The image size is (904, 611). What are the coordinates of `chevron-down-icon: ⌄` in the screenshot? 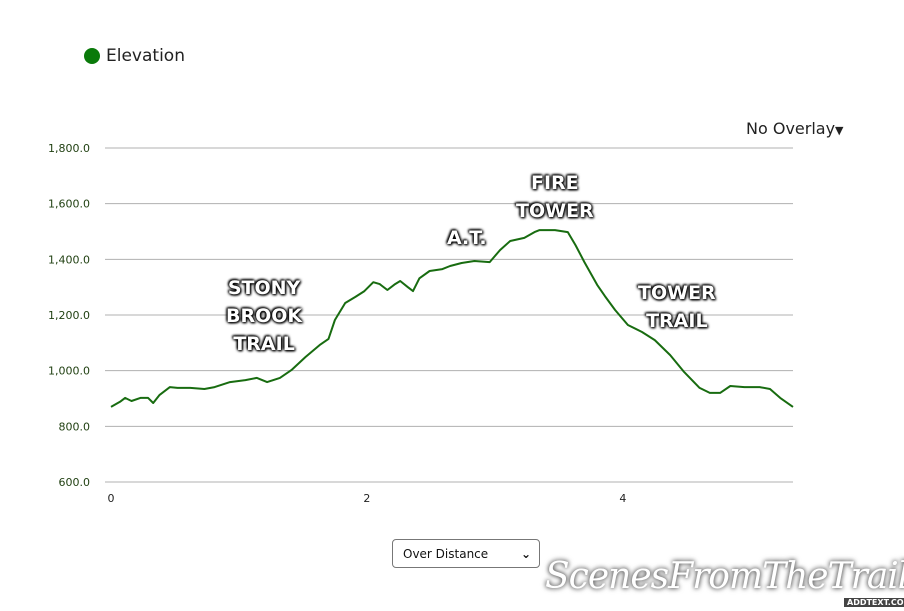 It's located at (525, 553).